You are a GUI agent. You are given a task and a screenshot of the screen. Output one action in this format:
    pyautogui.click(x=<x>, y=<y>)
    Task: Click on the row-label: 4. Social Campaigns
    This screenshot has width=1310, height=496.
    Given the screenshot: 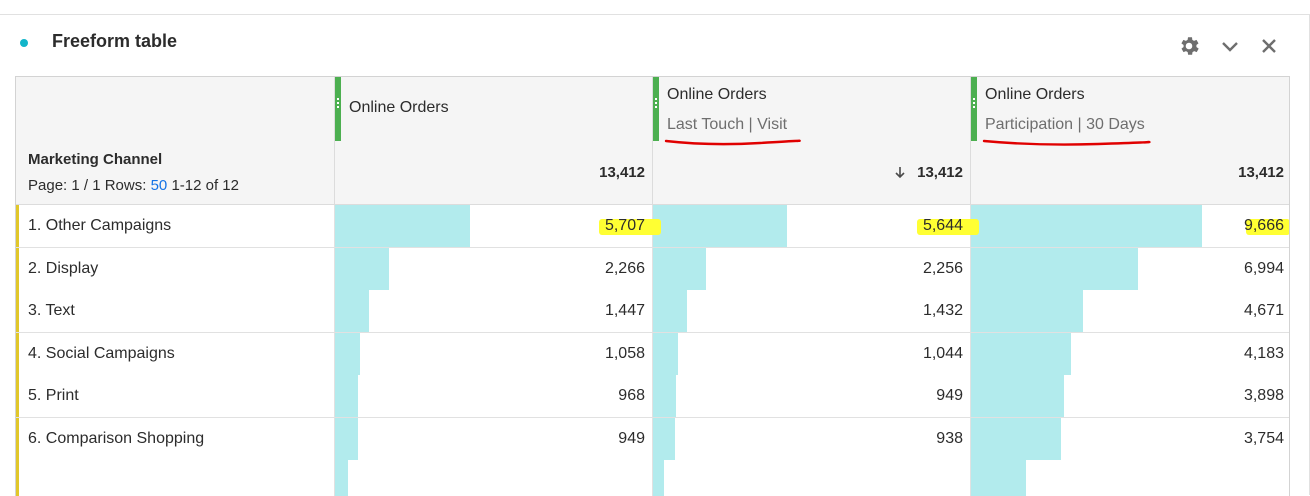 What is the action you would take?
    pyautogui.click(x=101, y=353)
    